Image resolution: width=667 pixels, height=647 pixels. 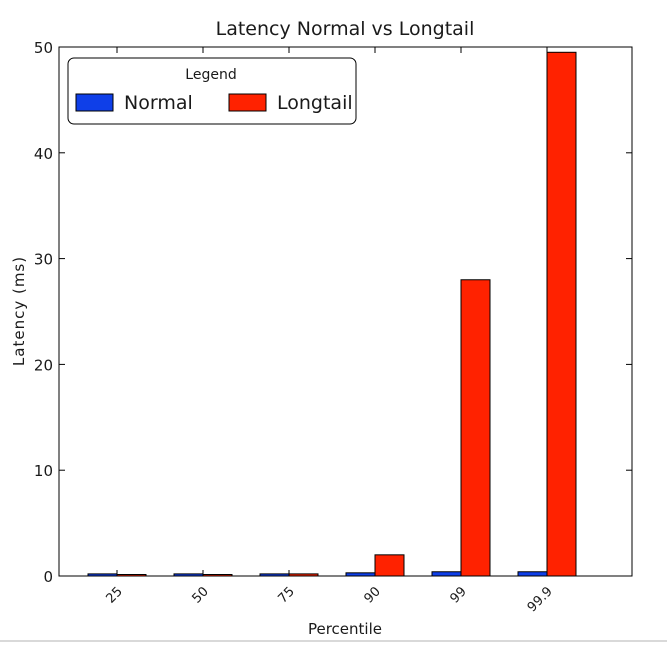 What do you see at coordinates (94, 102) in the screenshot?
I see `legend-swatch-normal` at bounding box center [94, 102].